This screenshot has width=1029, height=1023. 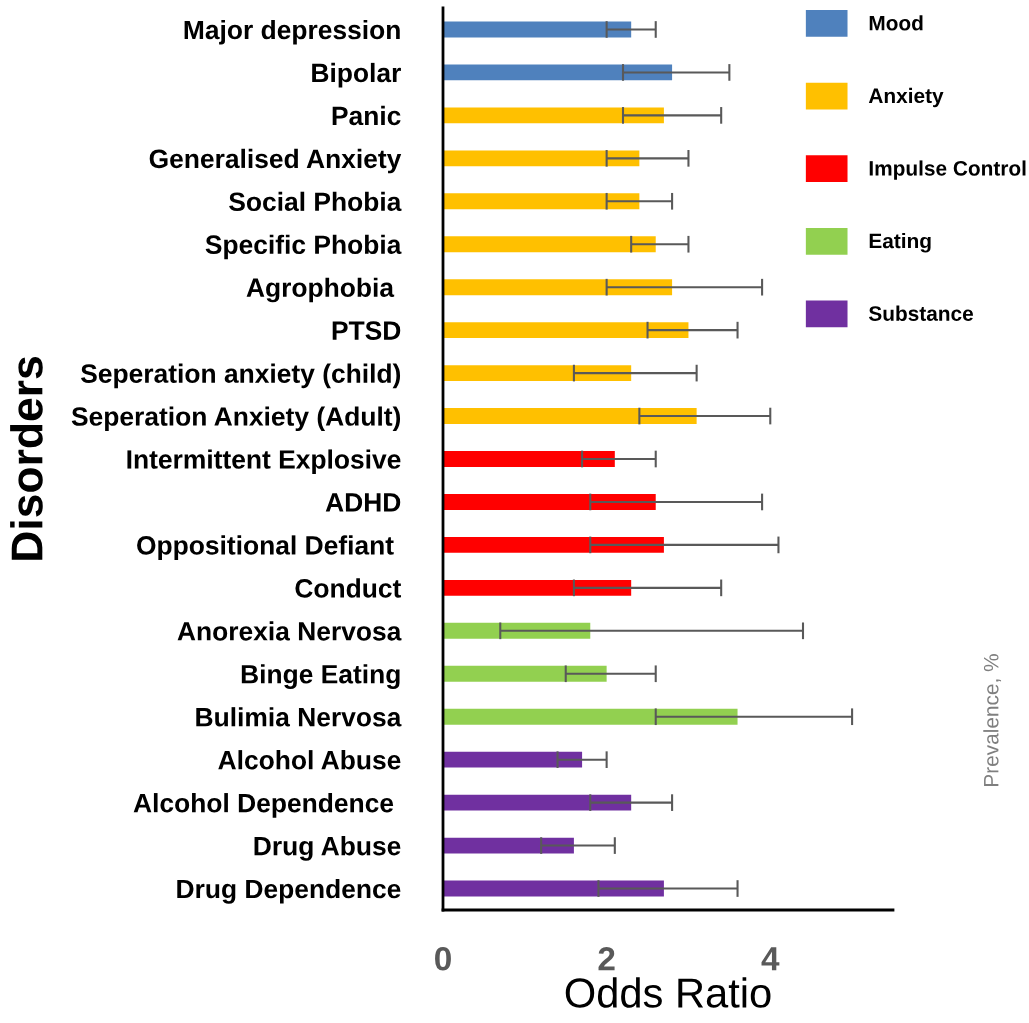 What do you see at coordinates (348, 588) in the screenshot?
I see `y-tick-label: Conduct` at bounding box center [348, 588].